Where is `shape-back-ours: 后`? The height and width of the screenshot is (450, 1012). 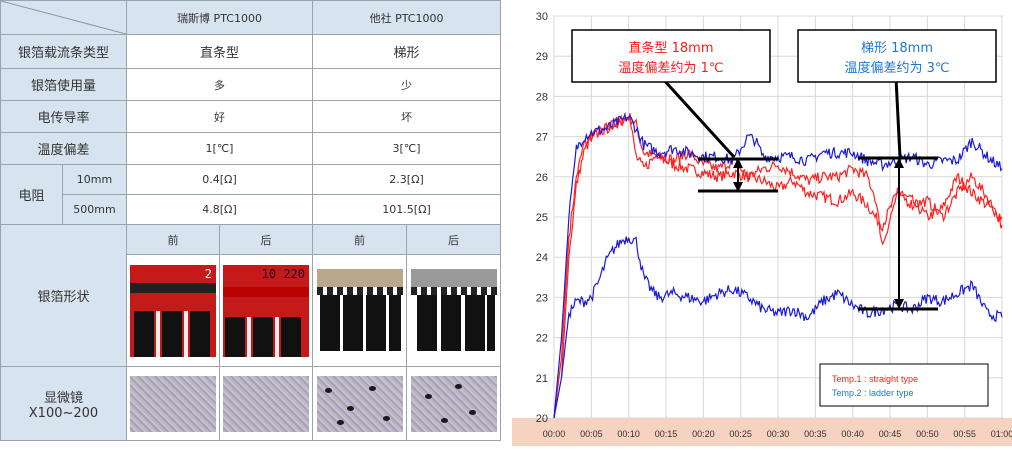
shape-back-ours: 后 is located at coordinates (266, 239).